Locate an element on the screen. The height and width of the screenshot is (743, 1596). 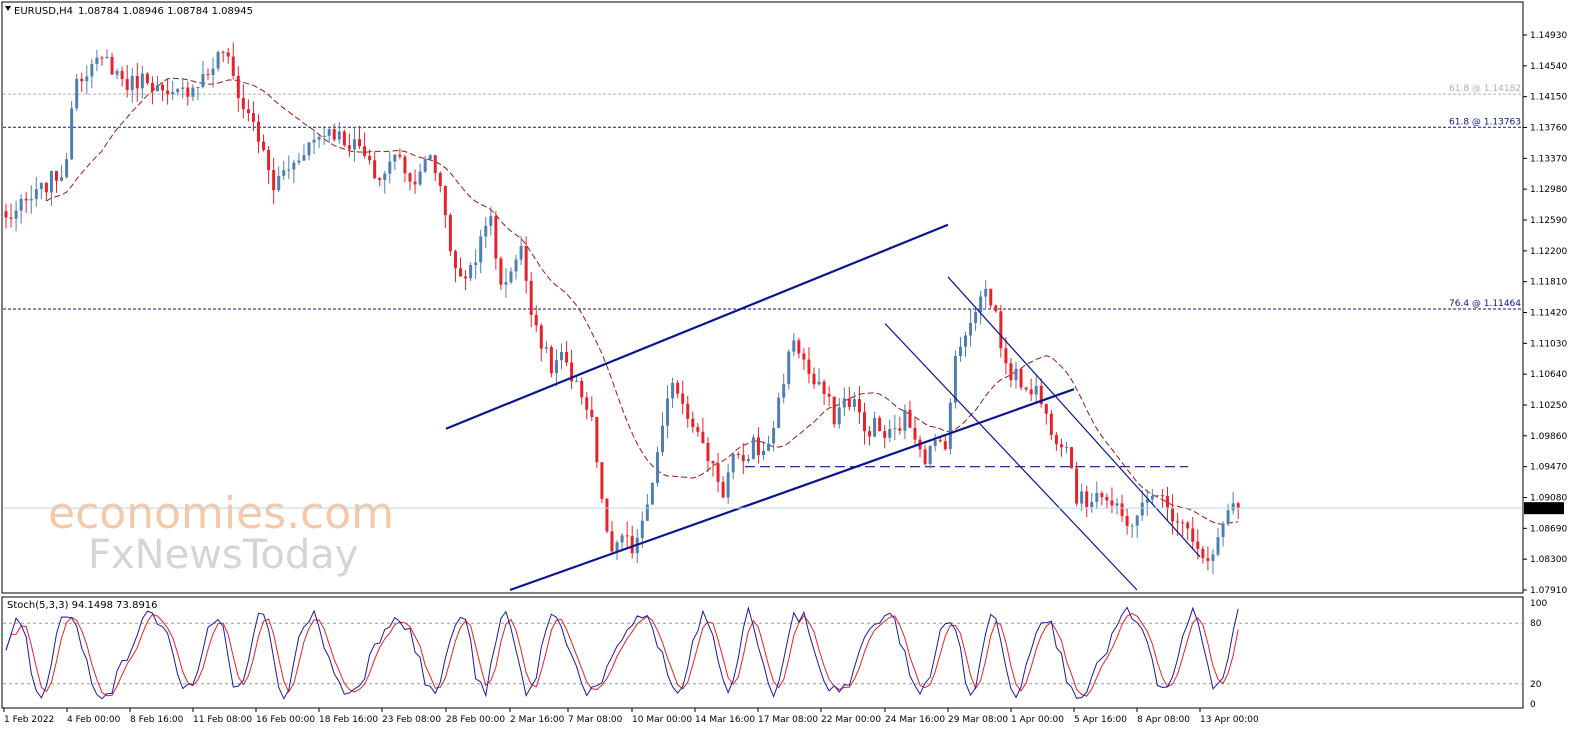
time-tick-label: 8 Feb 16:00 is located at coordinates (157, 720).